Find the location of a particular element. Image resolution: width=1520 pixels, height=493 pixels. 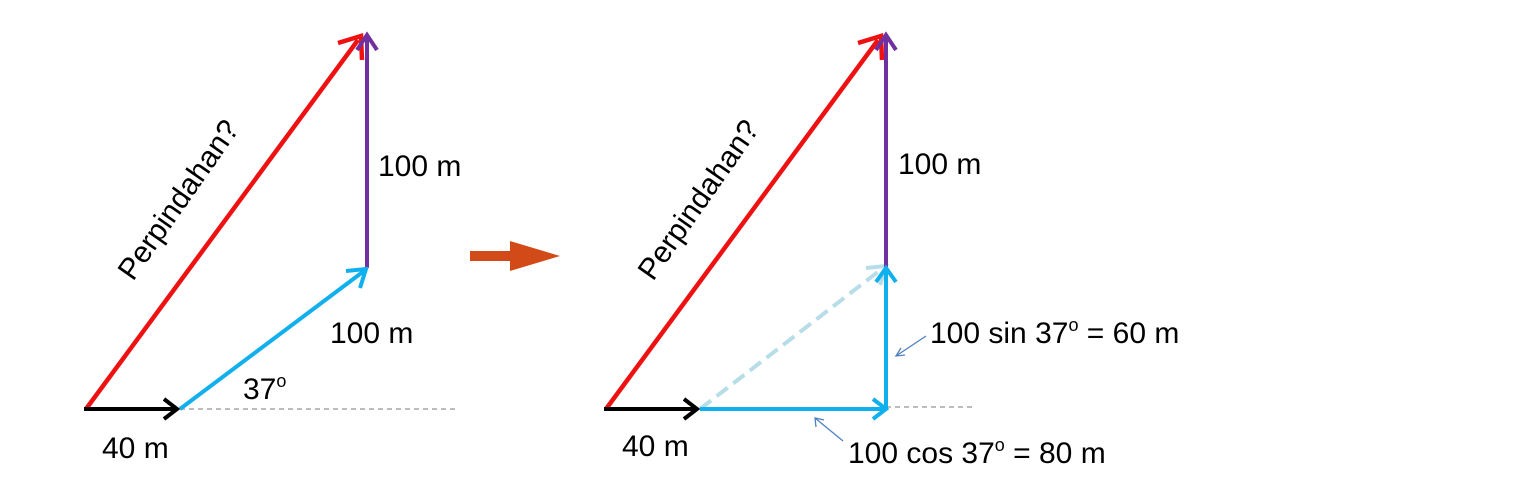

diagonal-vector is located at coordinates (272, 340).